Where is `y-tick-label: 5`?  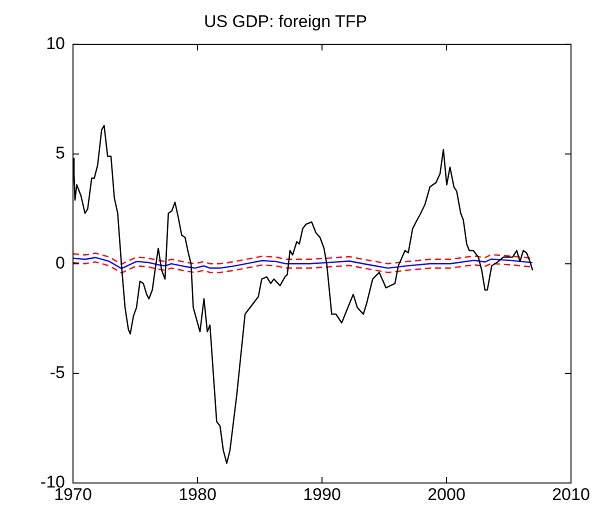
y-tick-label: 5 is located at coordinates (60, 153).